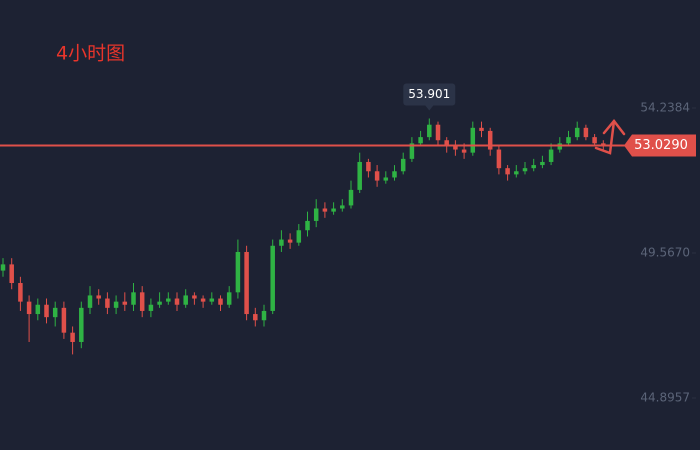 This screenshot has width=700, height=450. I want to click on high-label-box, so click(429, 94).